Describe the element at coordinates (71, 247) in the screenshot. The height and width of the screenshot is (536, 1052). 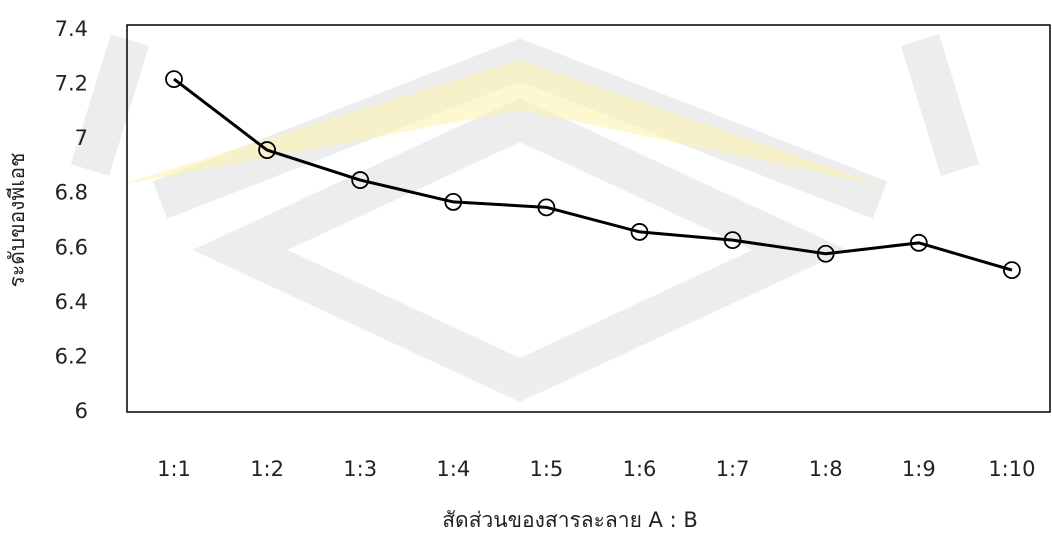
I see `y-tick-label: 6.6` at that location.